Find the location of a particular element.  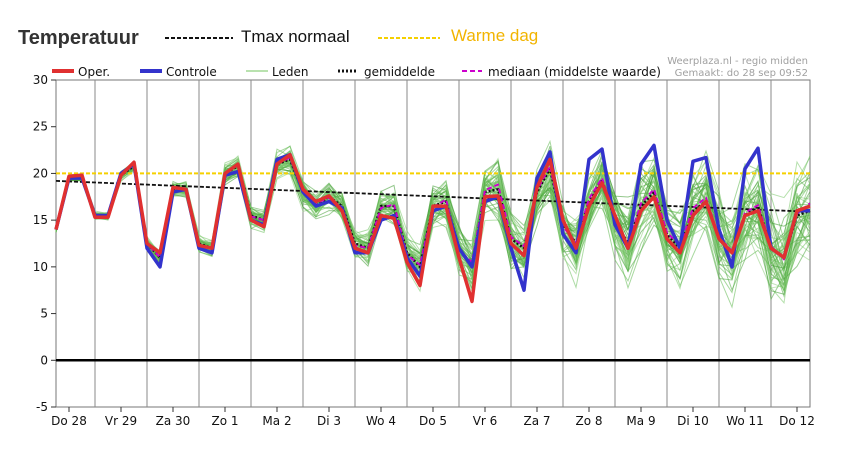

x-tick-label: Do 12 is located at coordinates (797, 421).